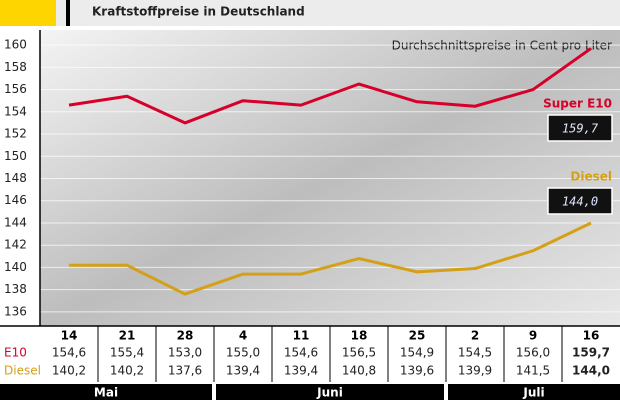  I want to click on value-label: 156,5, so click(359, 353).